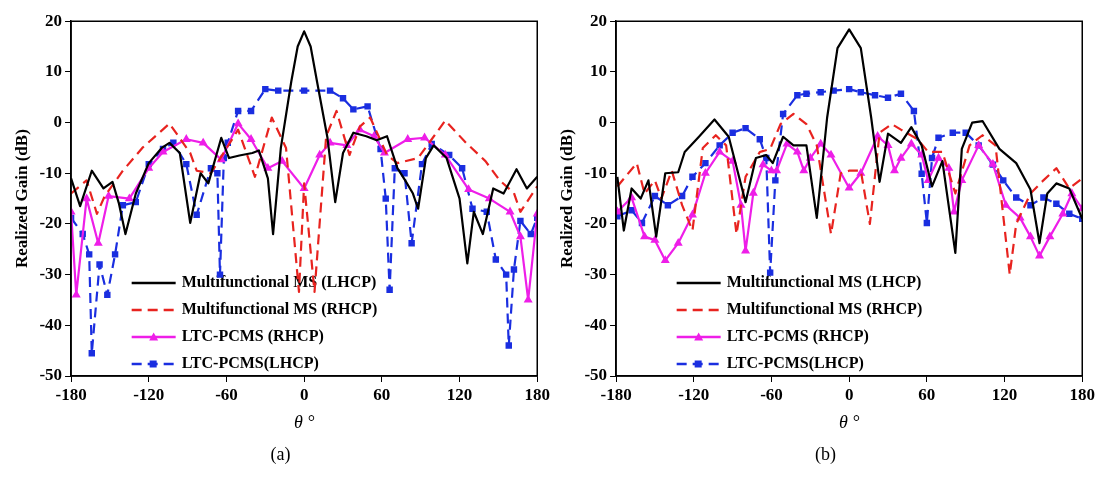 The height and width of the screenshot is (485, 1106). I want to click on text: (b), so click(825, 454).